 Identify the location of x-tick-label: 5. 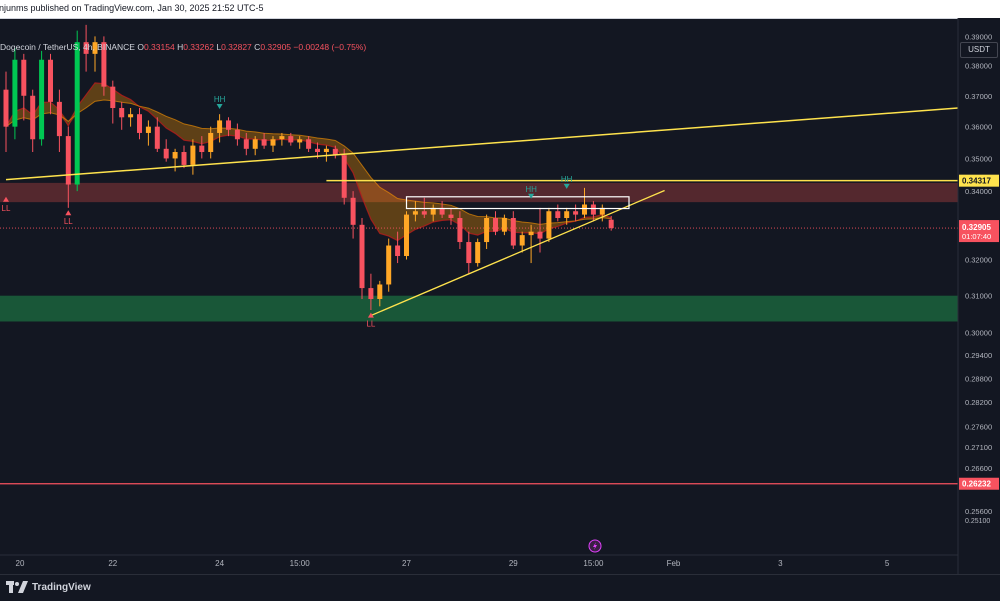
(887, 563).